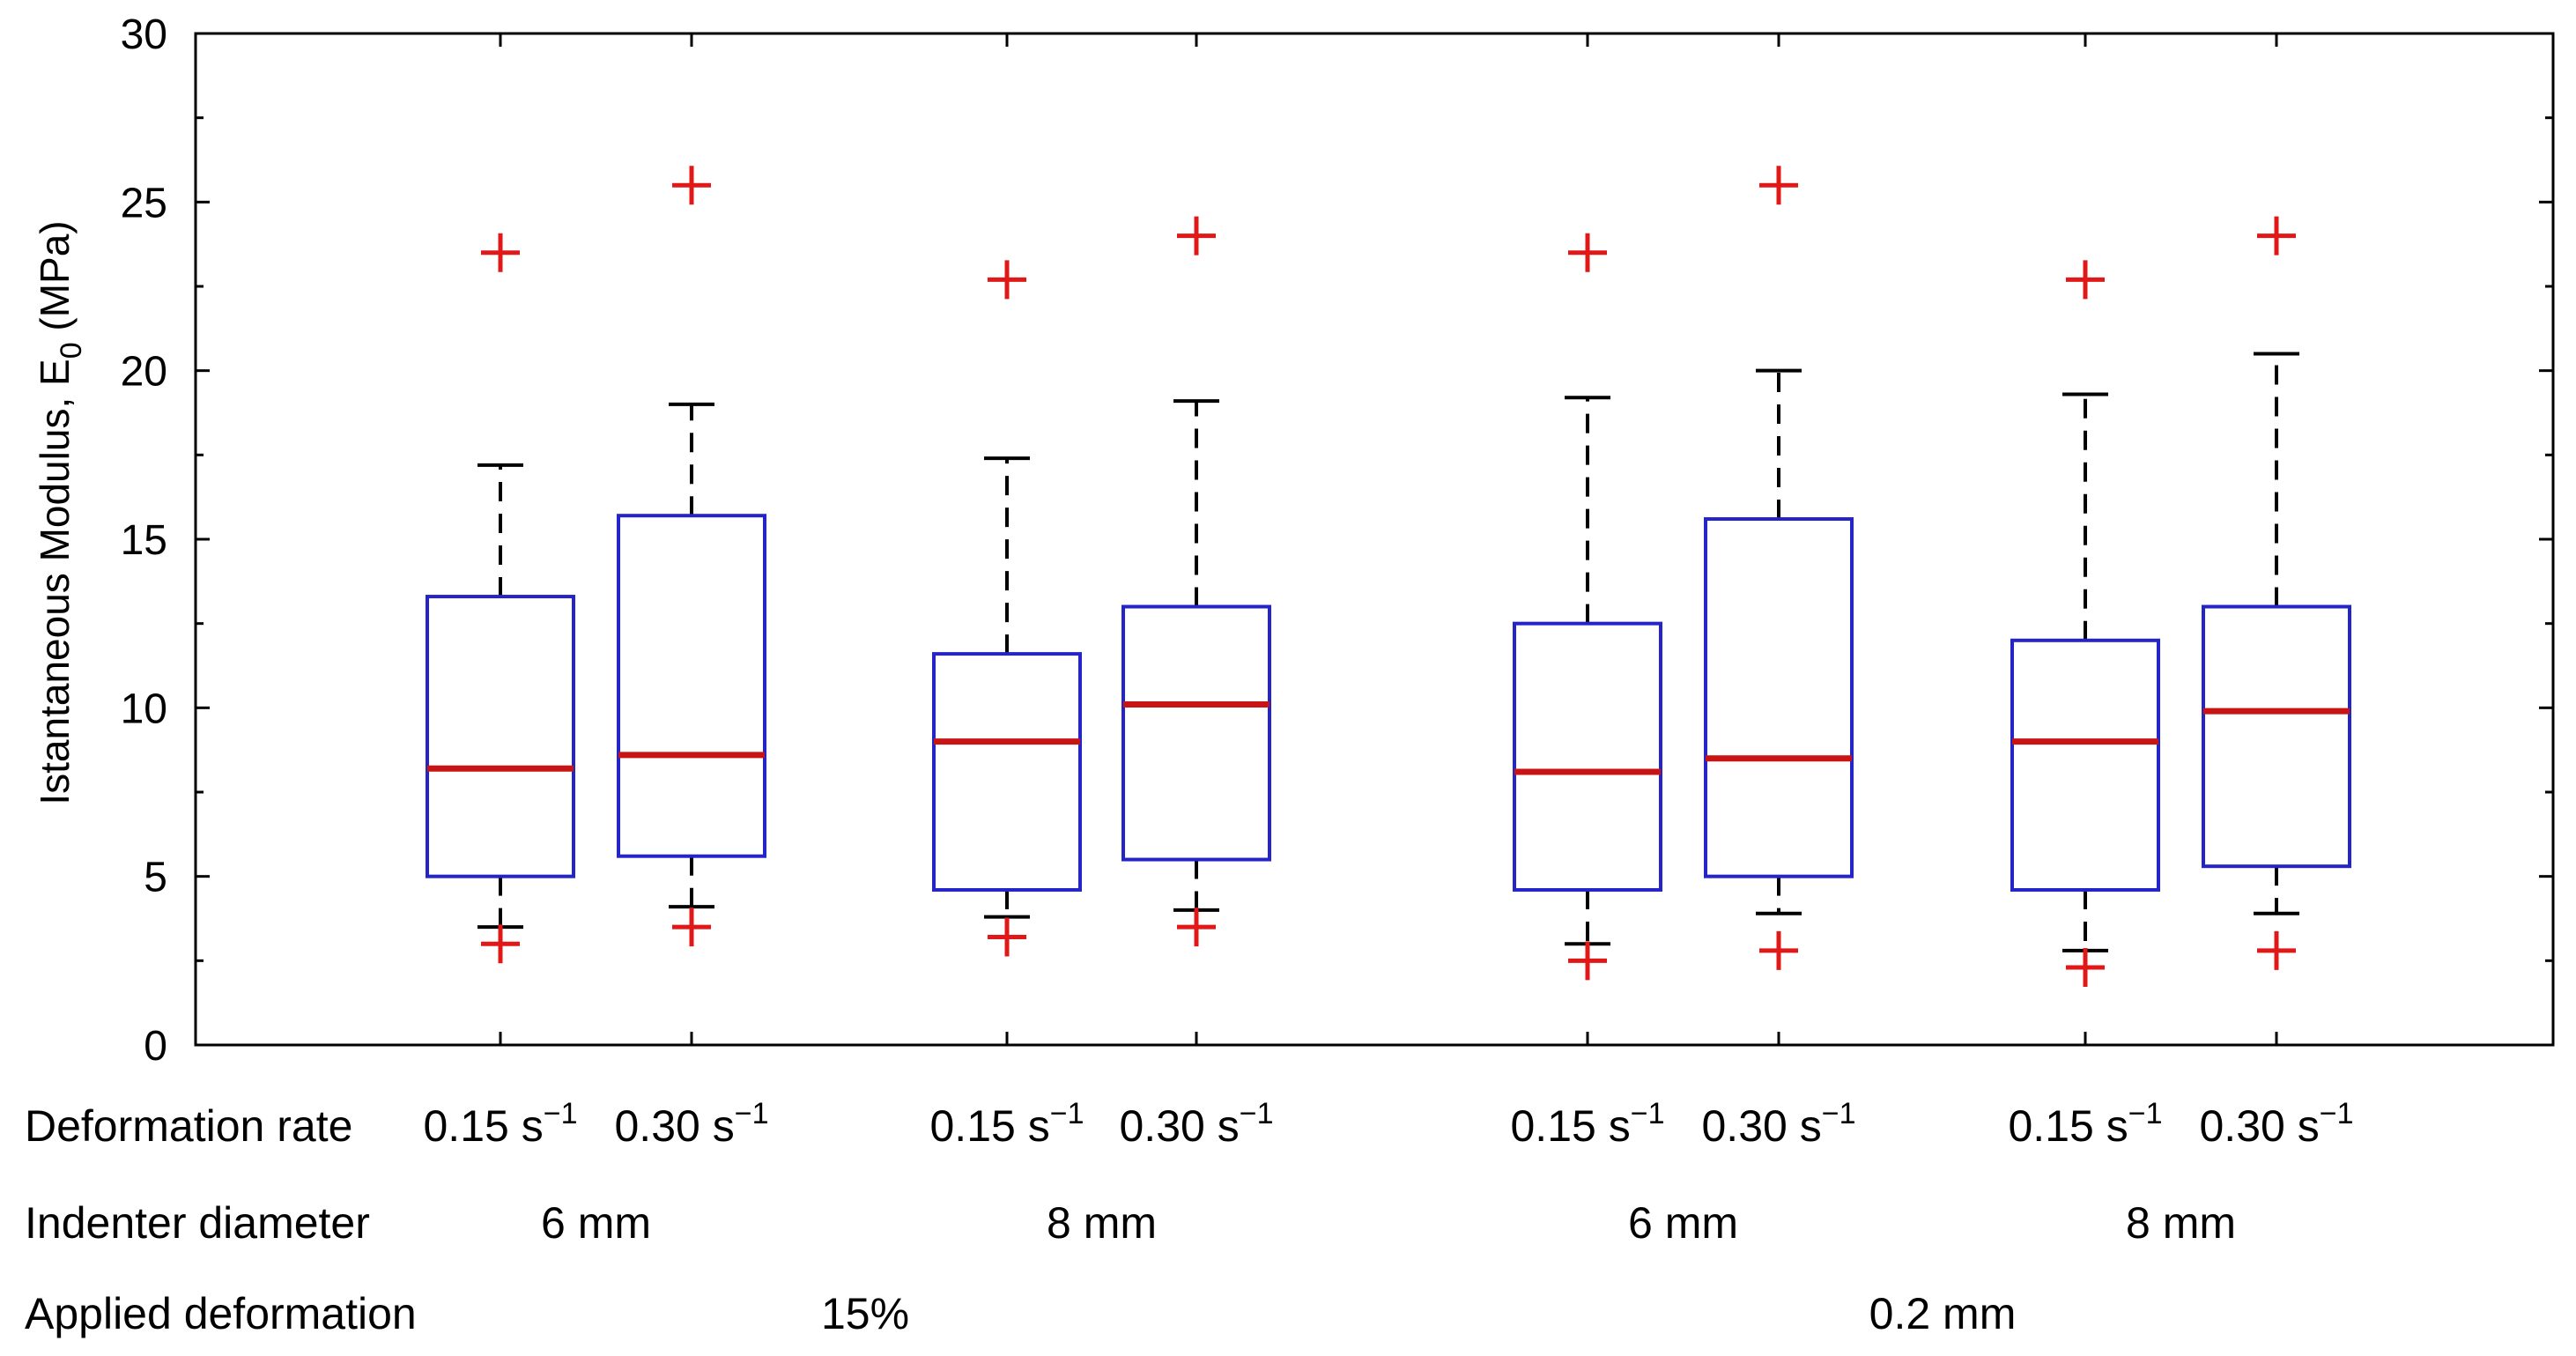 The width and height of the screenshot is (2576, 1356). I want to click on row-label-diameter: Indenter diameter, so click(197, 1223).